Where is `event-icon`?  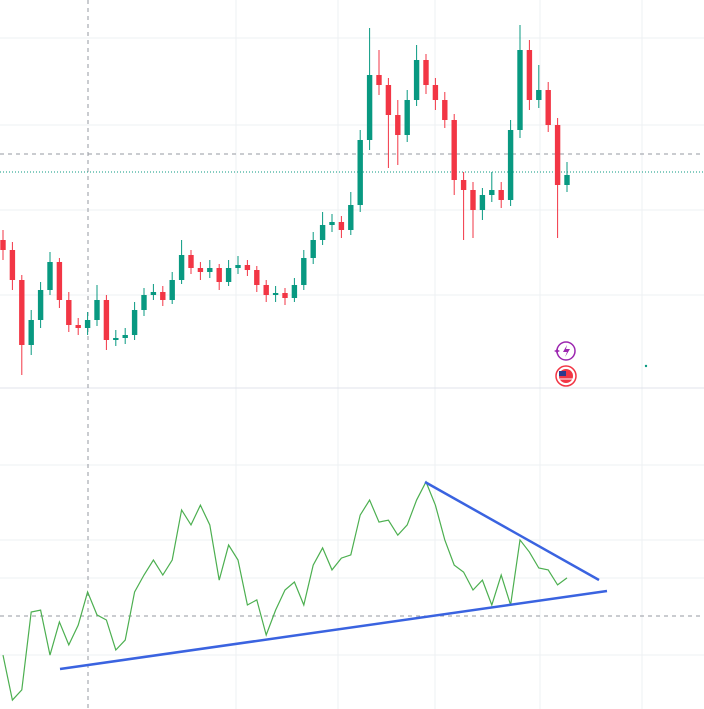
event-icon is located at coordinates (565, 351).